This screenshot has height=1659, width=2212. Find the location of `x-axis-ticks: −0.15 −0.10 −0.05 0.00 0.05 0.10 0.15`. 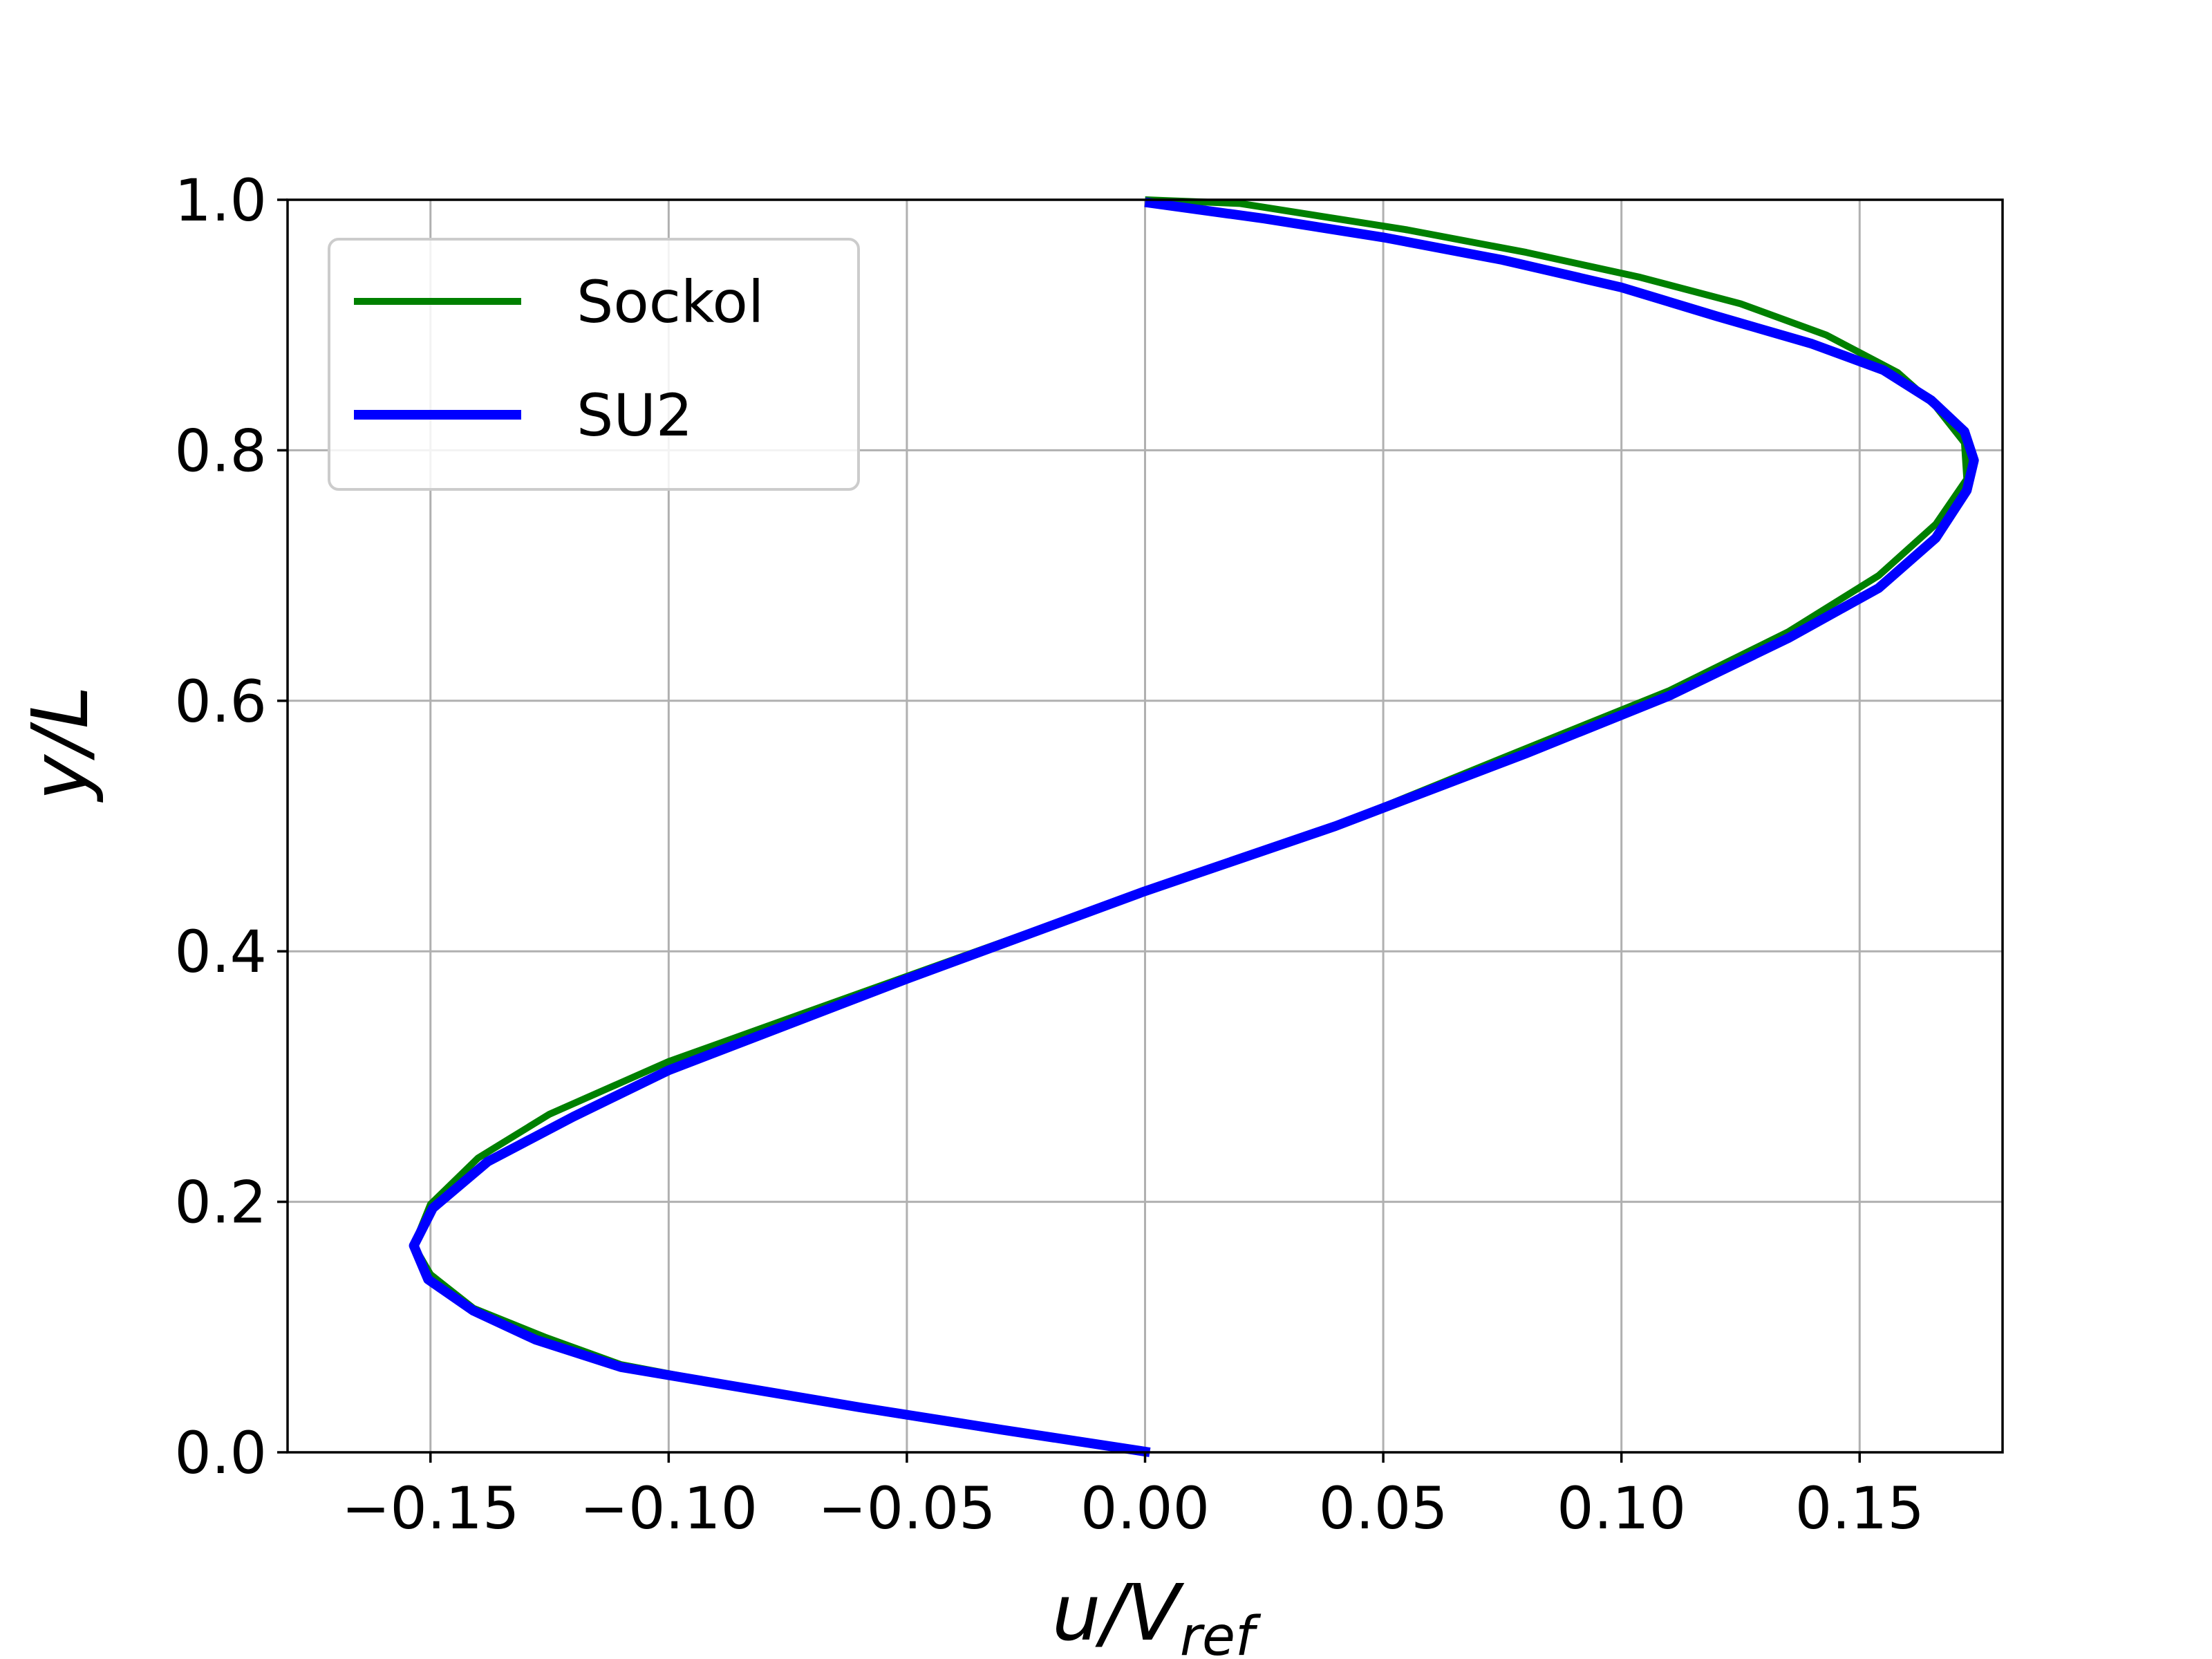

x-axis-ticks: −0.15 −0.10 −0.05 0.00 0.05 0.10 0.15 is located at coordinates (1132, 1497).